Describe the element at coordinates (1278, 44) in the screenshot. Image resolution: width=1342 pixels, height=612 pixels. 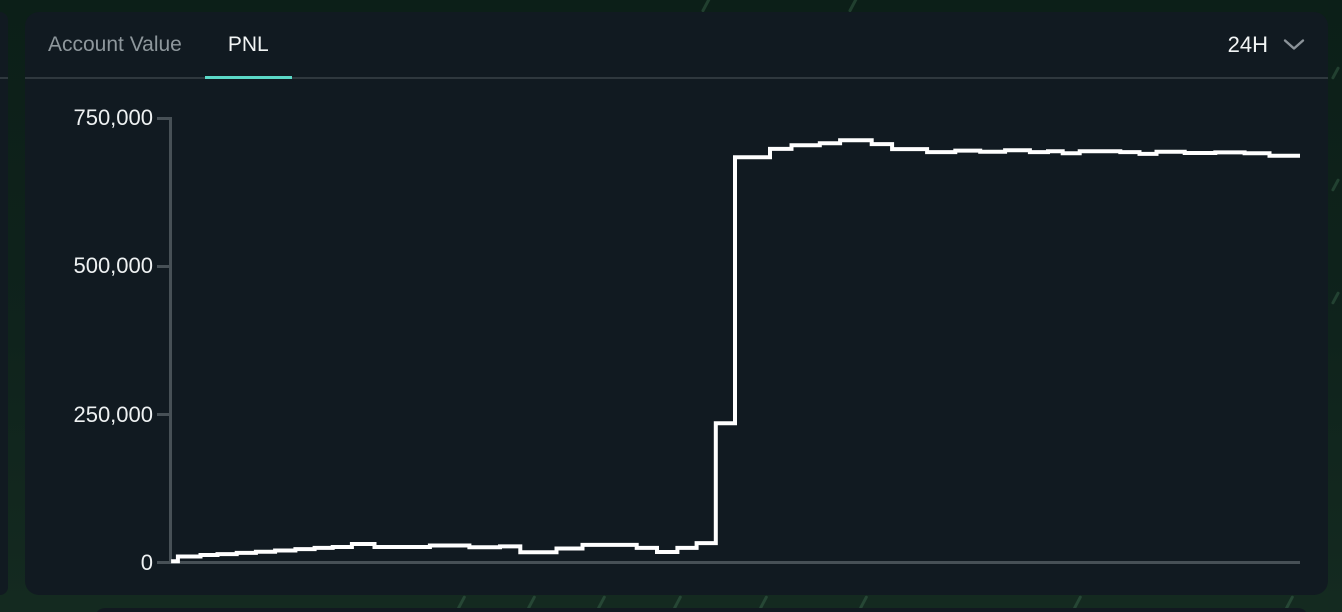
I see `time-range-selector: 24H` at that location.